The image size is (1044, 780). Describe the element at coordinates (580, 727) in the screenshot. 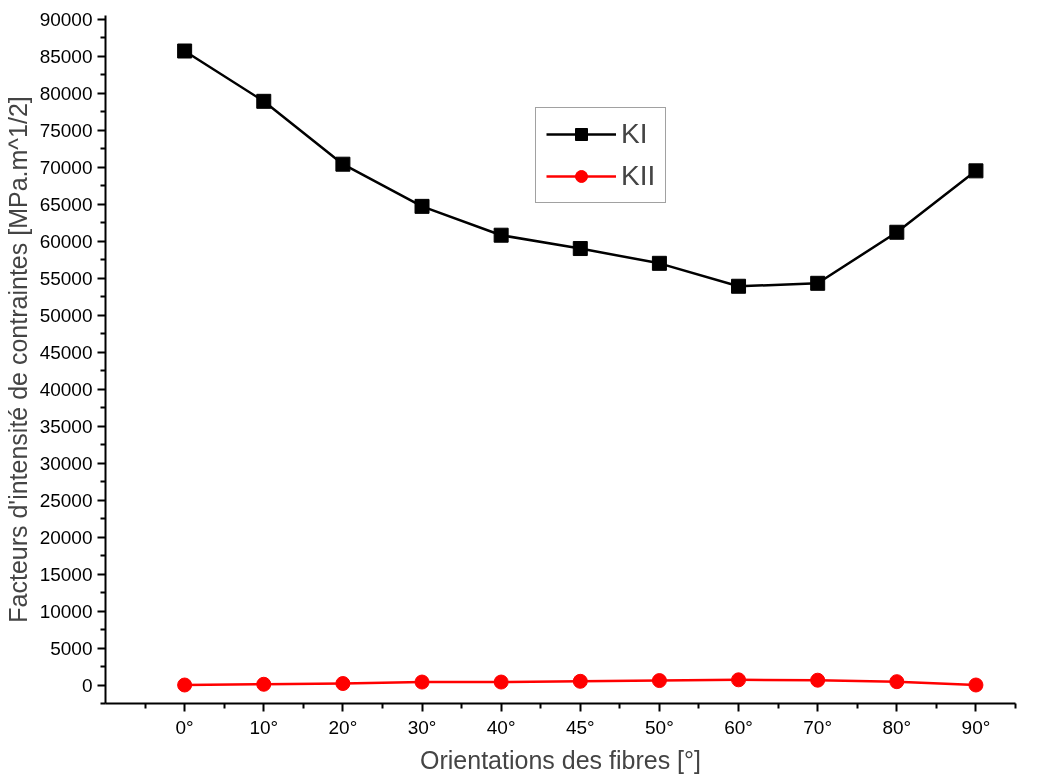

I see `x-tick-label: 45°` at that location.